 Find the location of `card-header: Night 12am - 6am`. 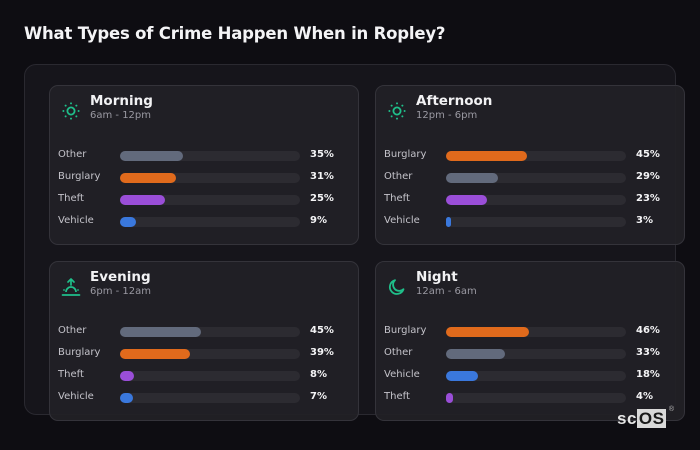

card-header: Night 12am - 6am is located at coordinates (530, 287).